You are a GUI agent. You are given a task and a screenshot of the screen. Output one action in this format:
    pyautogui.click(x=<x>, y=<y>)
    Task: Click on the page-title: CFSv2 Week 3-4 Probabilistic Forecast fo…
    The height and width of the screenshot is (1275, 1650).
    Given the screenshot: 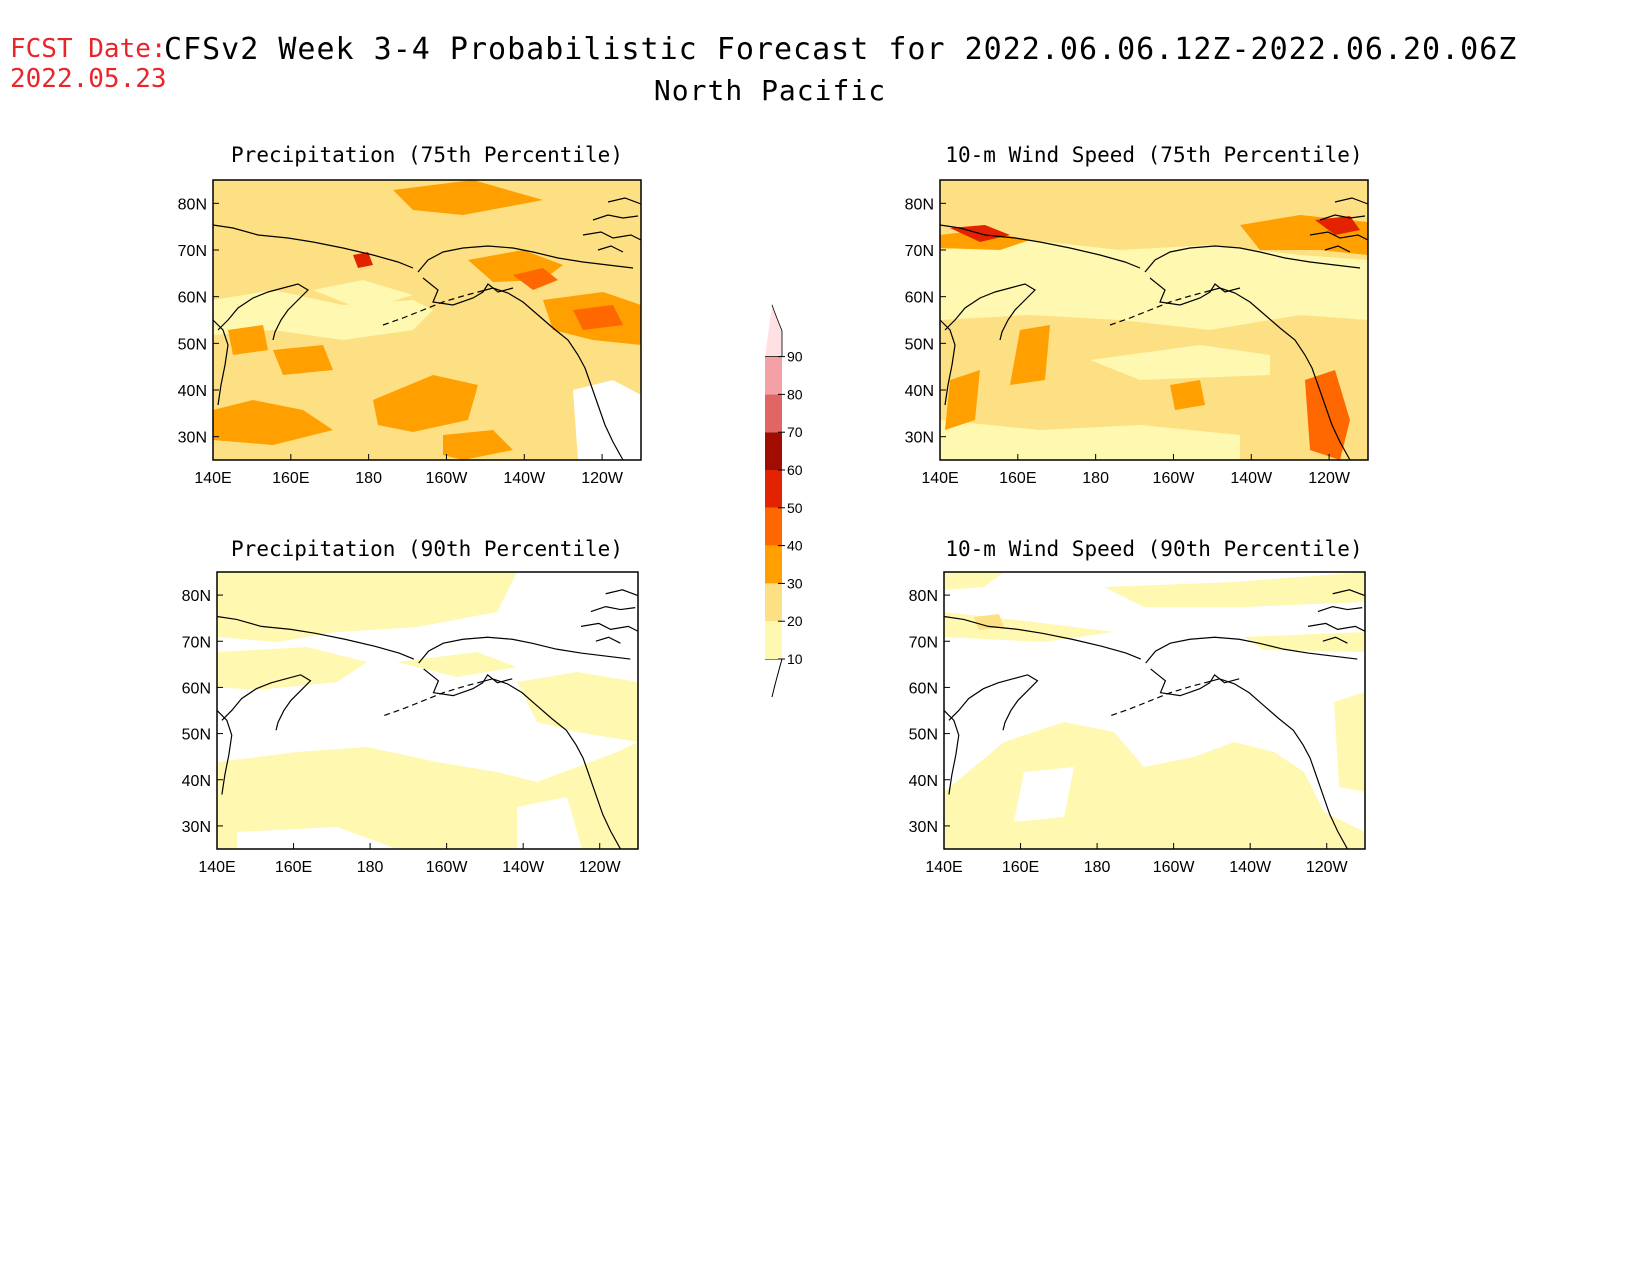 What is the action you would take?
    pyautogui.click(x=841, y=49)
    